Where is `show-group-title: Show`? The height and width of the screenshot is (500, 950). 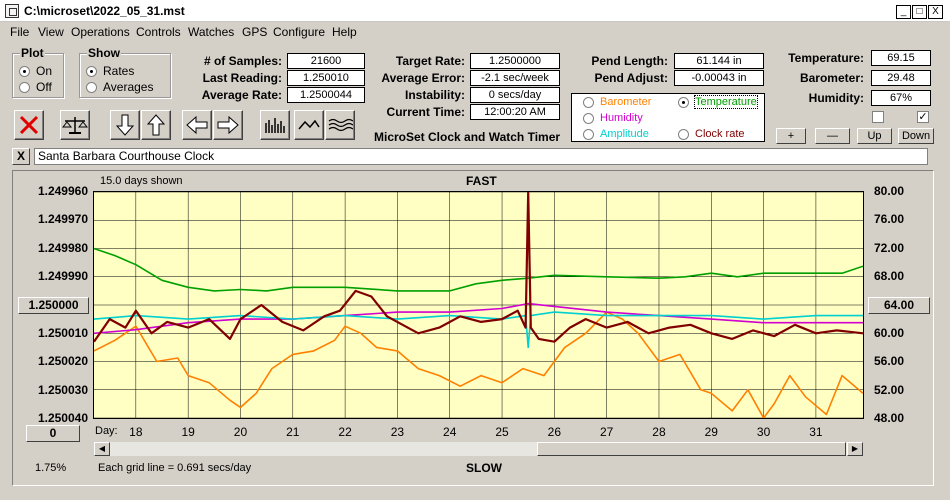 show-group-title: Show is located at coordinates (104, 53).